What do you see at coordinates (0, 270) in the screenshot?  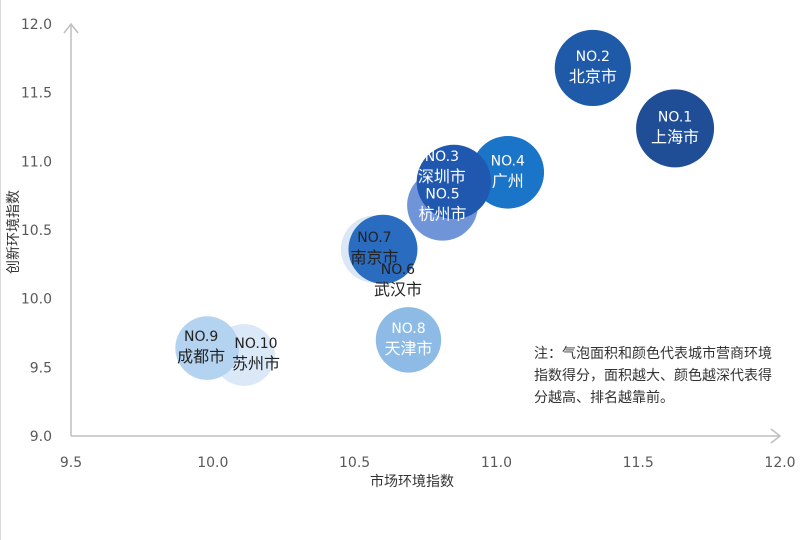 I see `frame-border` at bounding box center [0, 270].